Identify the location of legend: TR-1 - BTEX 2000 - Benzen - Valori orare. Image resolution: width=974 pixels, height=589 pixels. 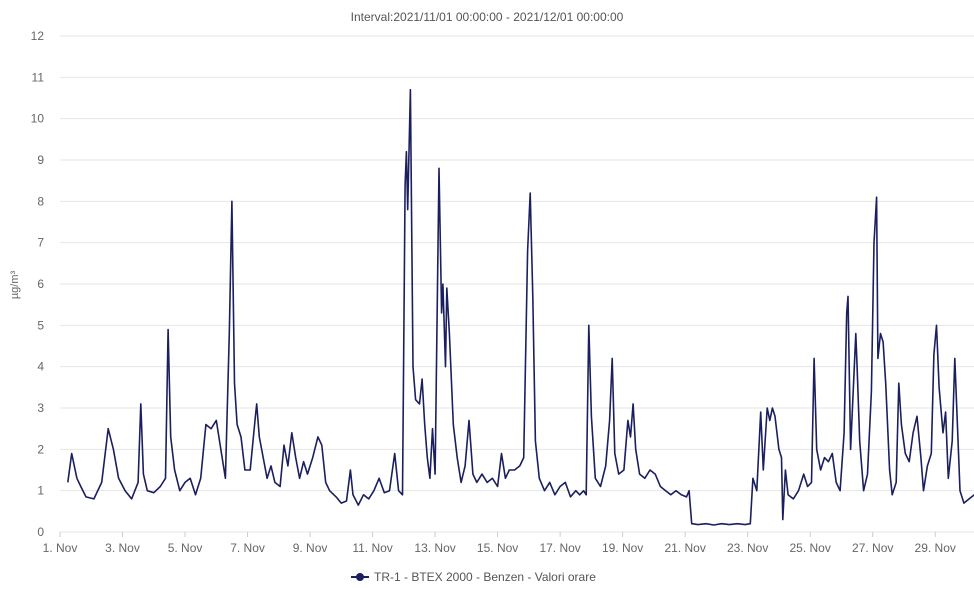
(473, 577).